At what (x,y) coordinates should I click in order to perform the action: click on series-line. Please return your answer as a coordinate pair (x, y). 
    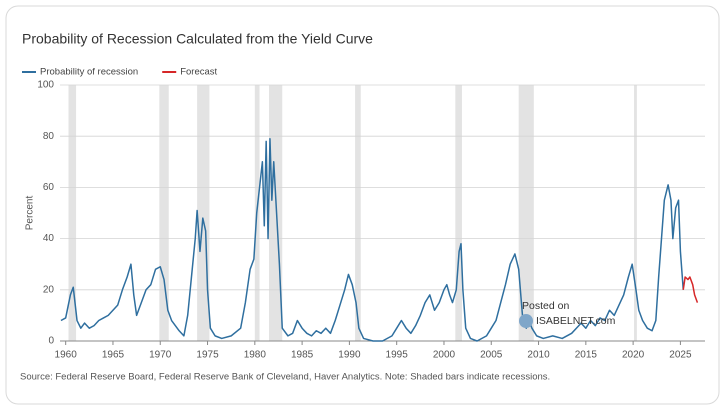
    Looking at the image, I should click on (690, 289).